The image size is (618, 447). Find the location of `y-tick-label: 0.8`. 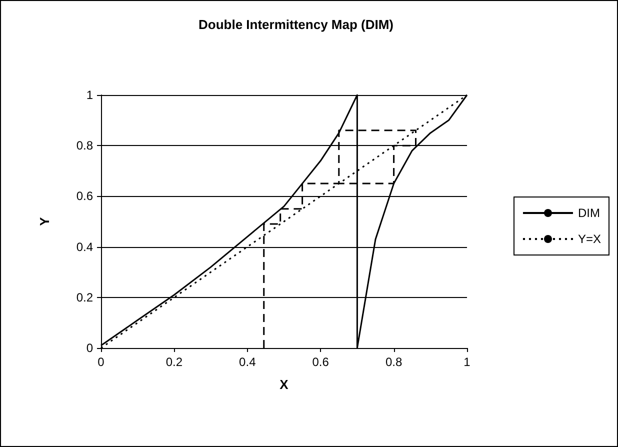

y-tick-label: 0.8 is located at coordinates (85, 145).